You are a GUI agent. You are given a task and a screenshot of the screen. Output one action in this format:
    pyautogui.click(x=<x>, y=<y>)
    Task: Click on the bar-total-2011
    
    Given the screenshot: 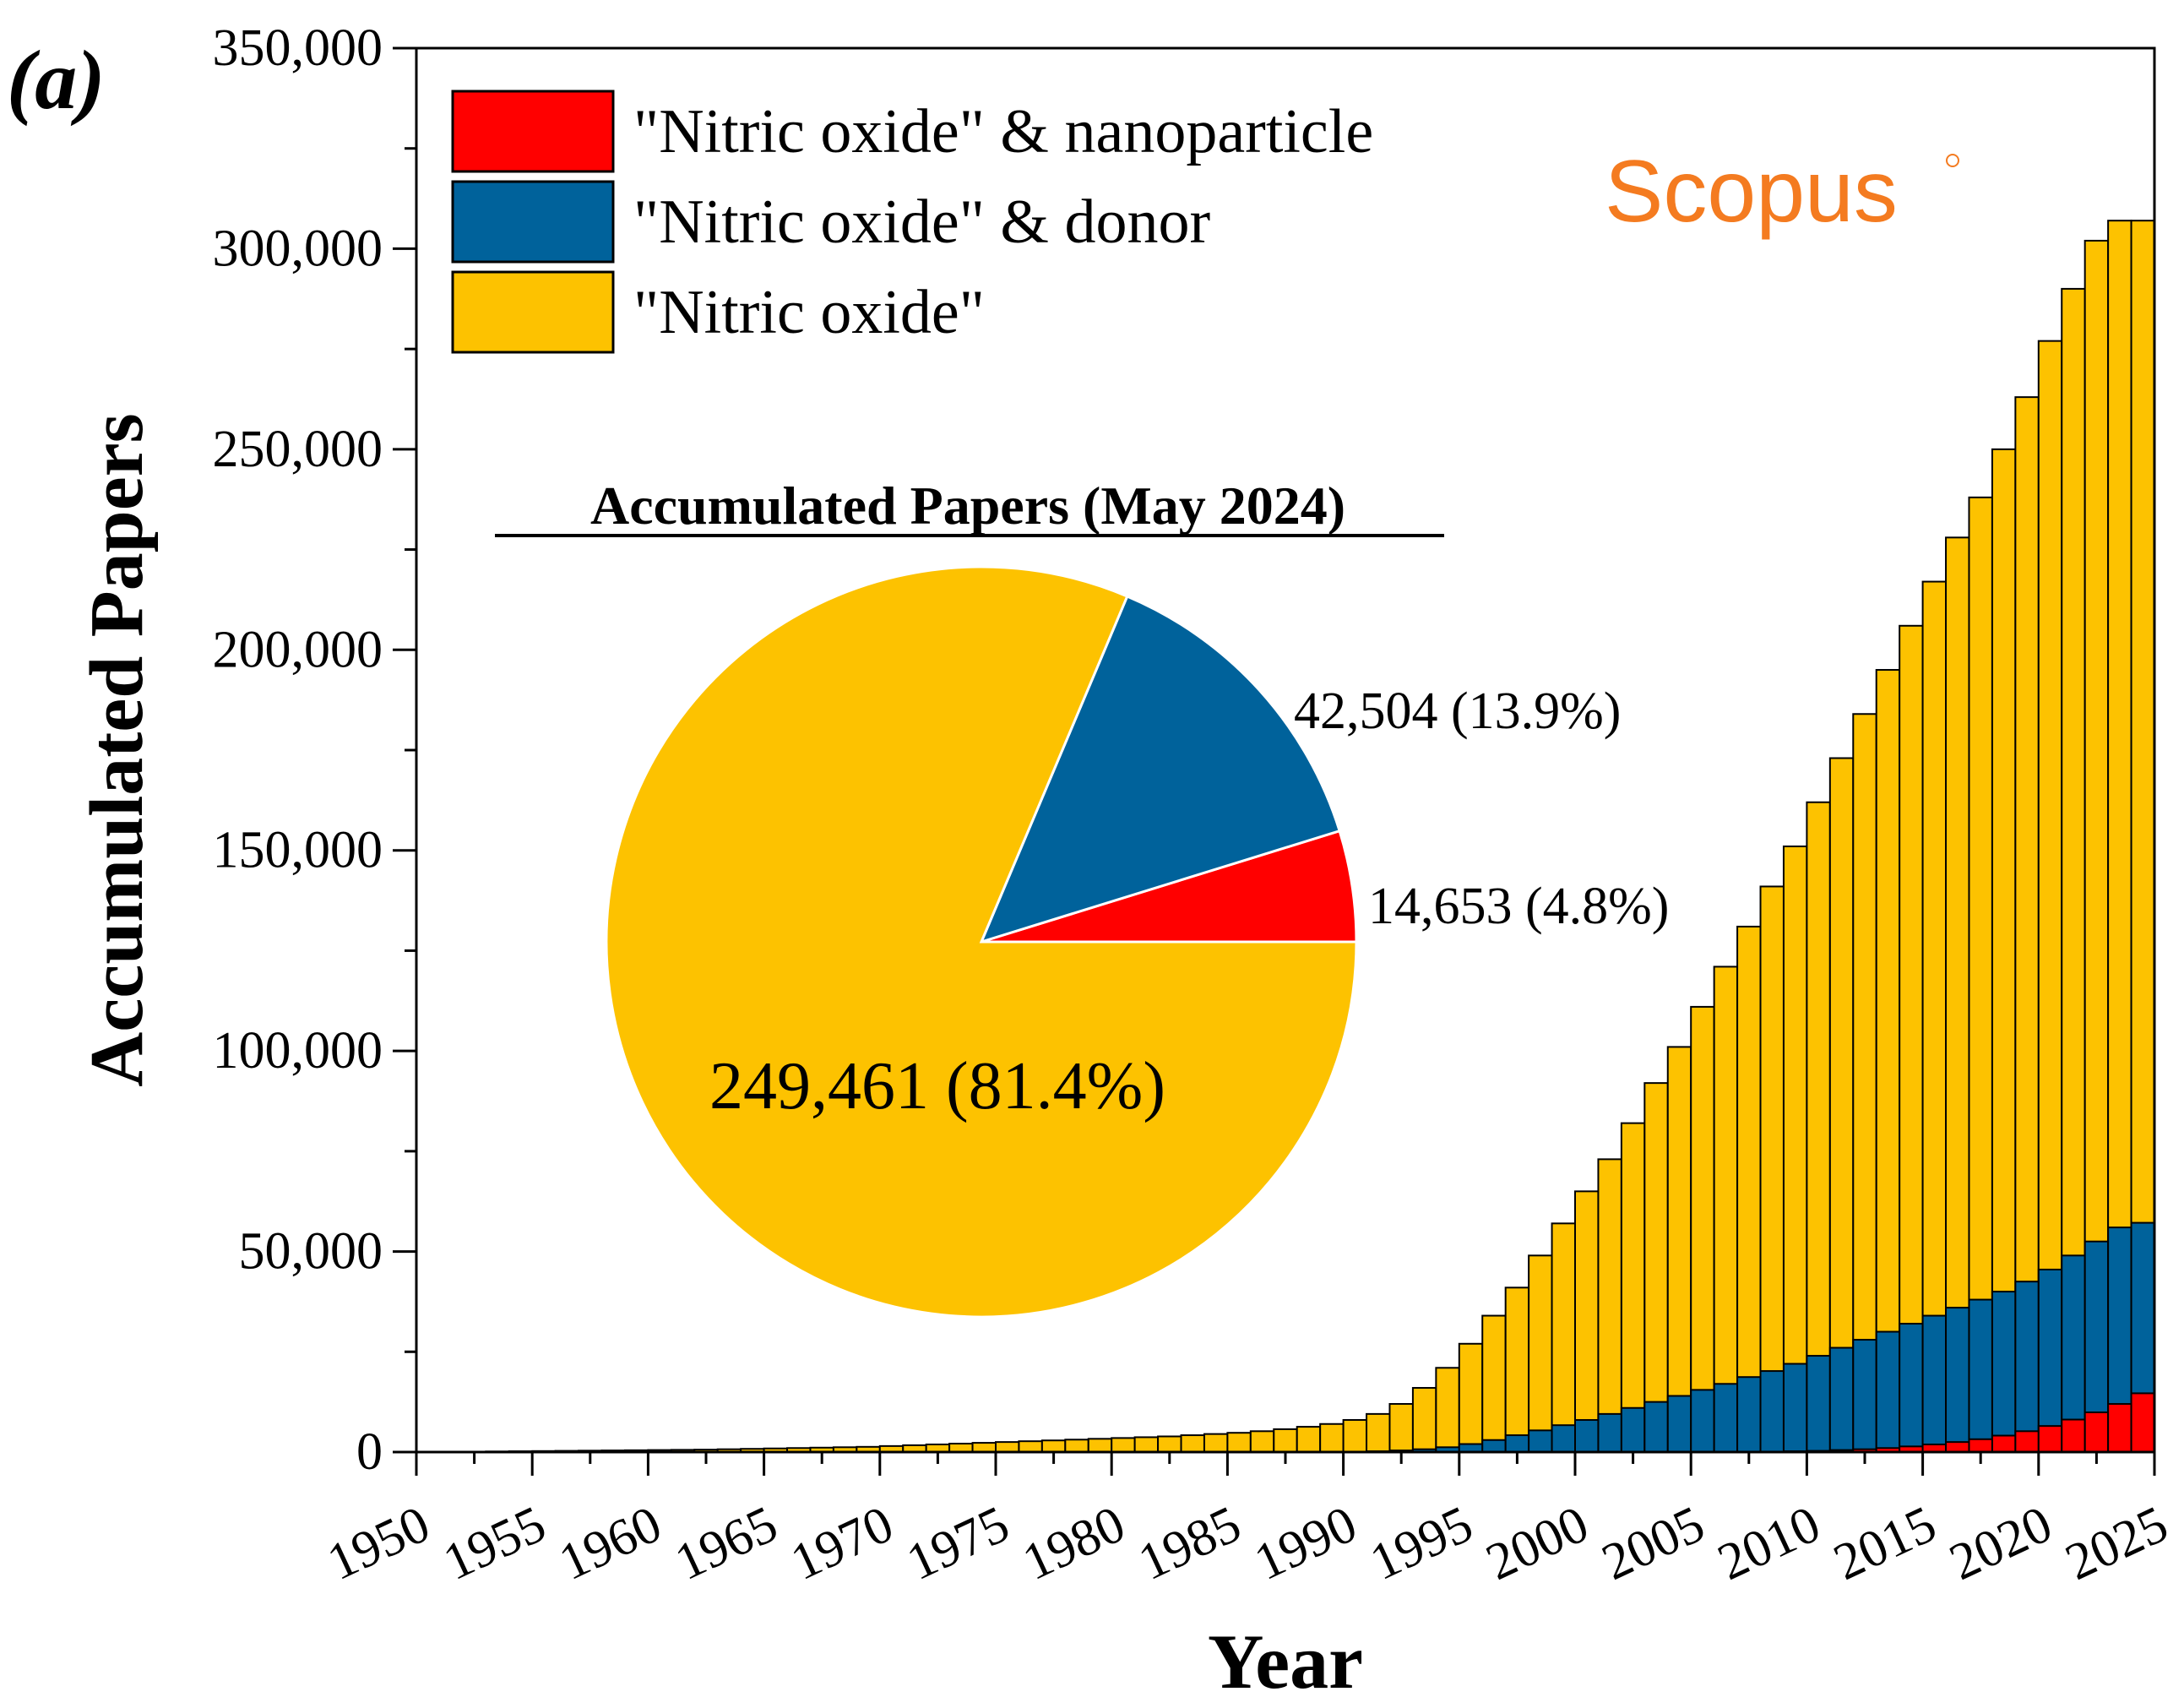 What is the action you would take?
    pyautogui.click(x=1818, y=1127)
    